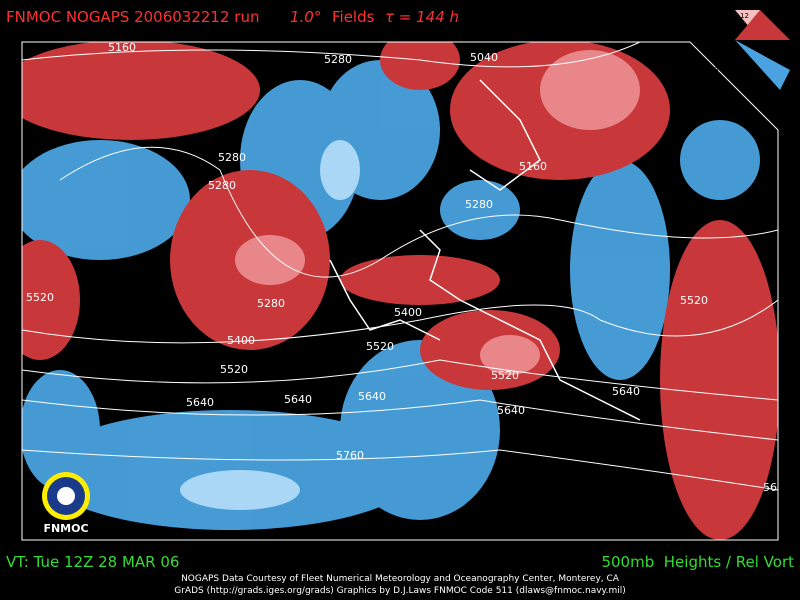 The width and height of the screenshot is (800, 600). Describe the element at coordinates (720, 58) in the screenshot. I see `colorbar-label: -4` at that location.